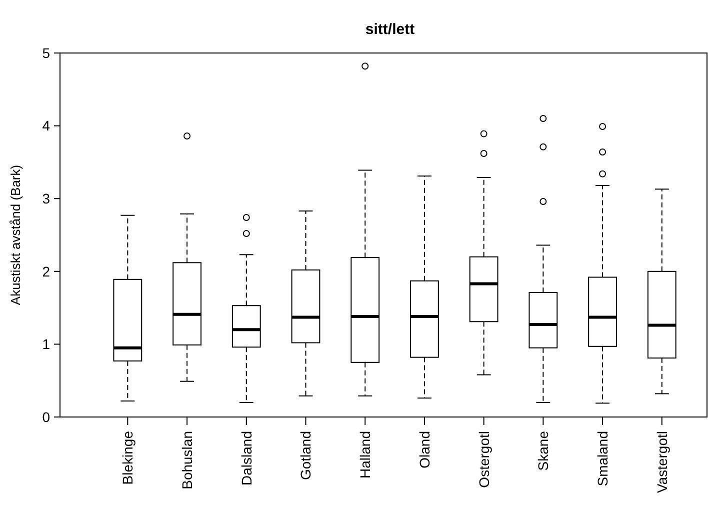 The image size is (719, 510). I want to click on x-tick-label: Oland, so click(424, 449).